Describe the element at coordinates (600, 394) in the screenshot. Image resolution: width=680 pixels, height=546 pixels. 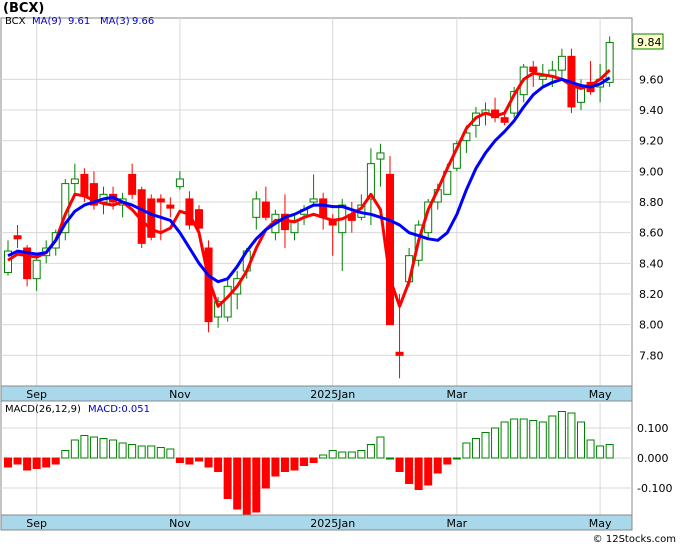
I see `price-x-tick-label: May` at that location.